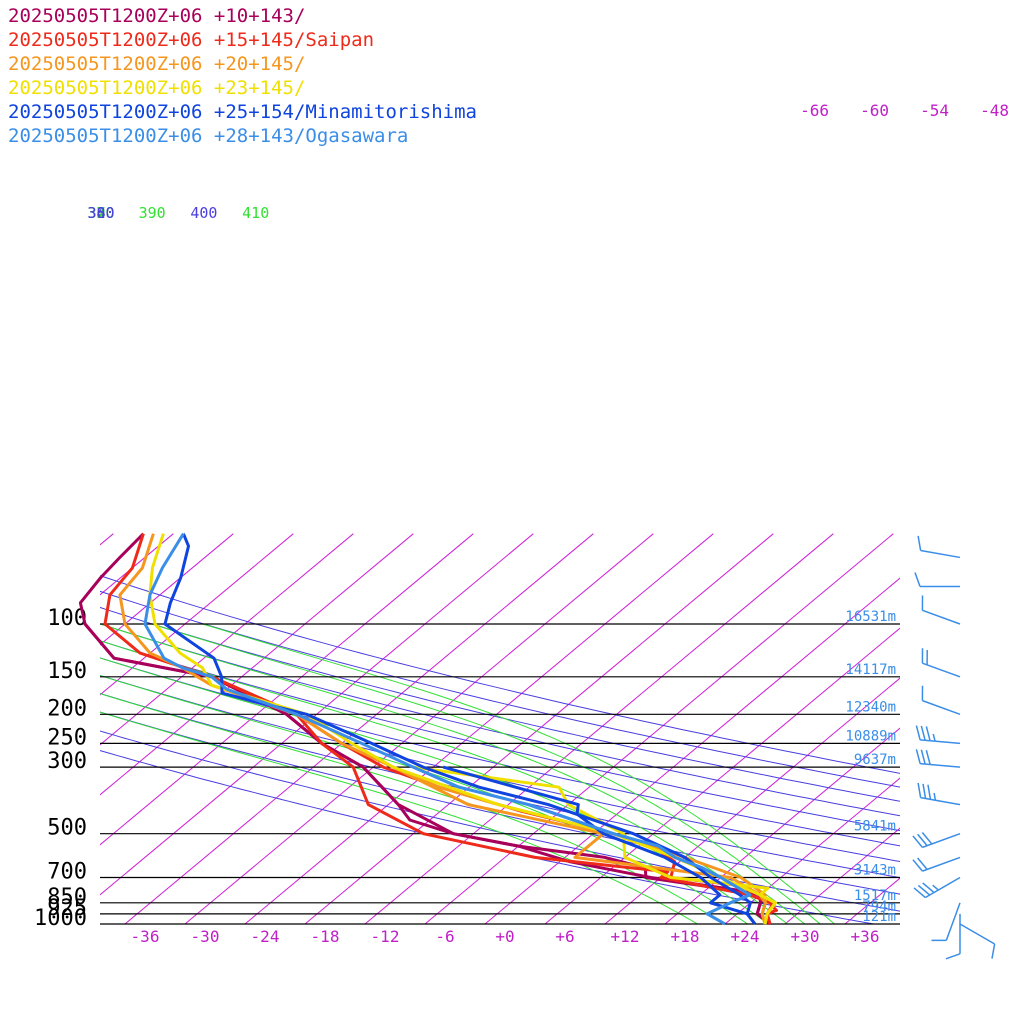 The width and height of the screenshot is (1024, 1024). I want to click on dewpoint-line, so click(599, 845).